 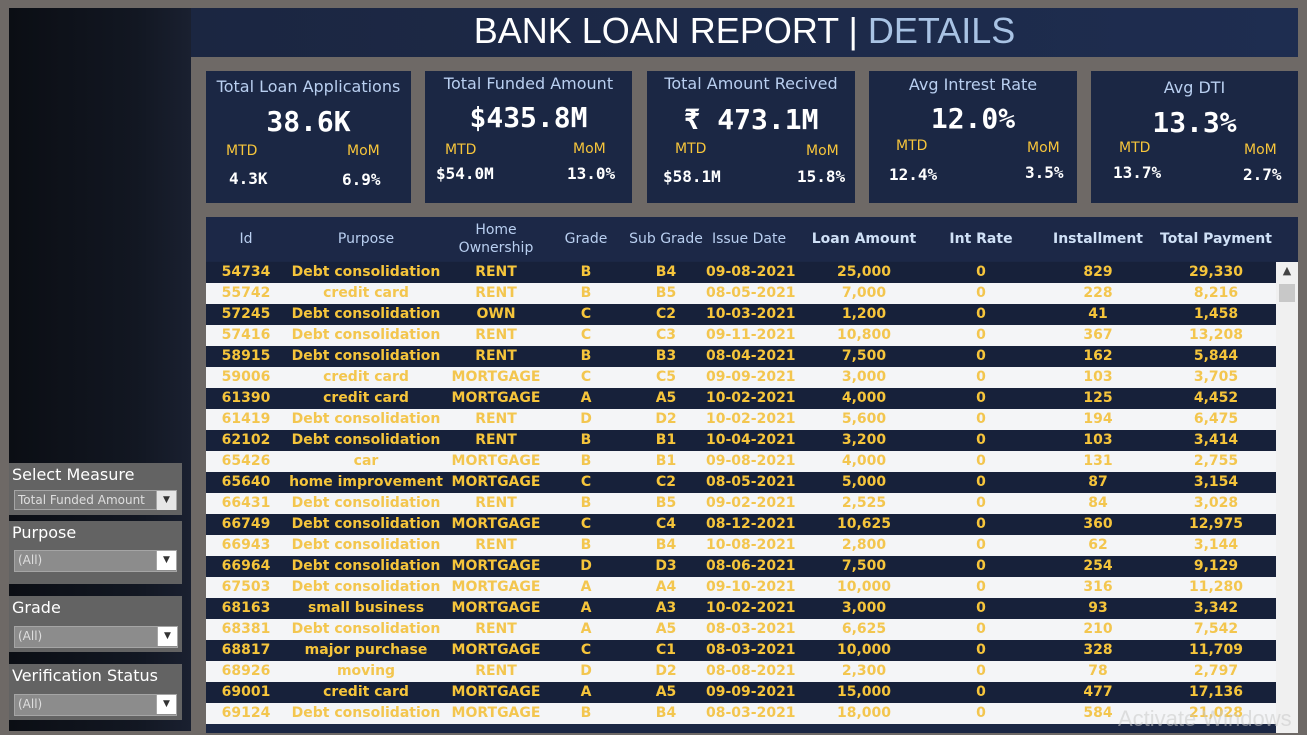 What do you see at coordinates (864, 482) in the screenshot?
I see `cell-loan-amount: 5,000` at bounding box center [864, 482].